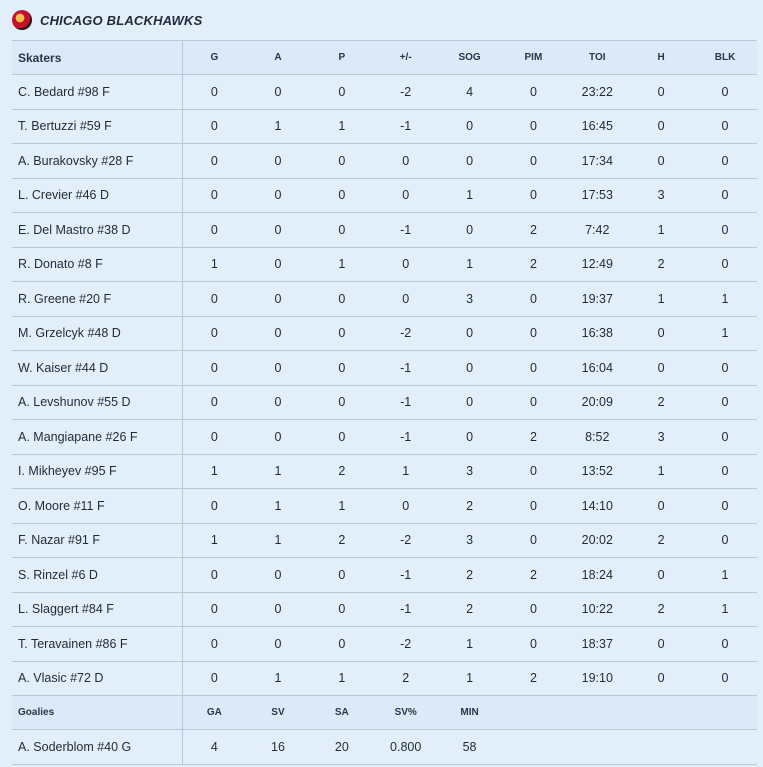 The width and height of the screenshot is (763, 767). What do you see at coordinates (597, 540) in the screenshot?
I see `skater-stat: 20:02` at bounding box center [597, 540].